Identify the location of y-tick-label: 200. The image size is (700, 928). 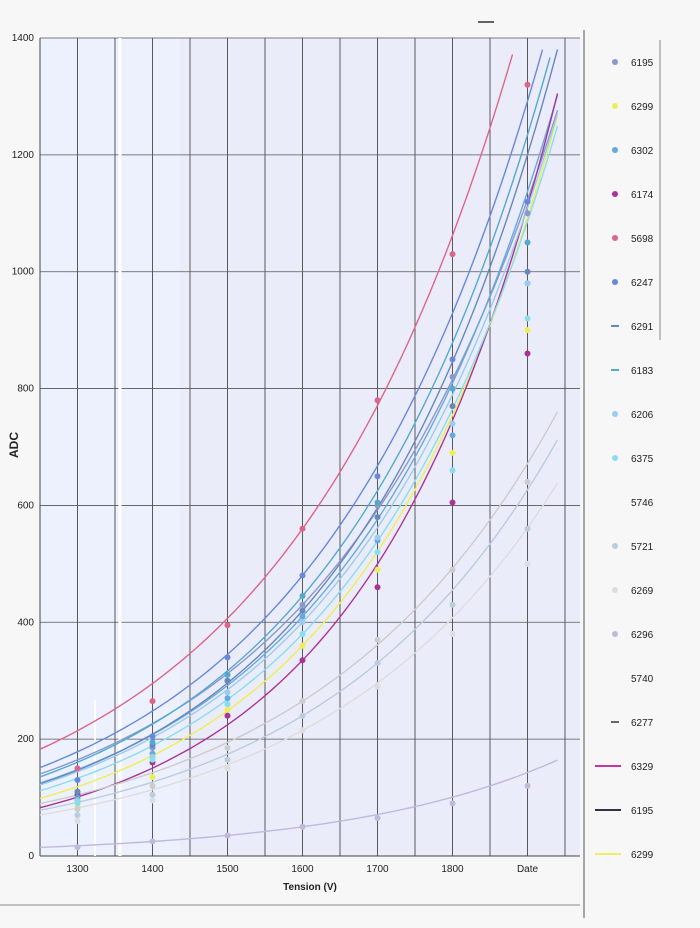
(25, 739).